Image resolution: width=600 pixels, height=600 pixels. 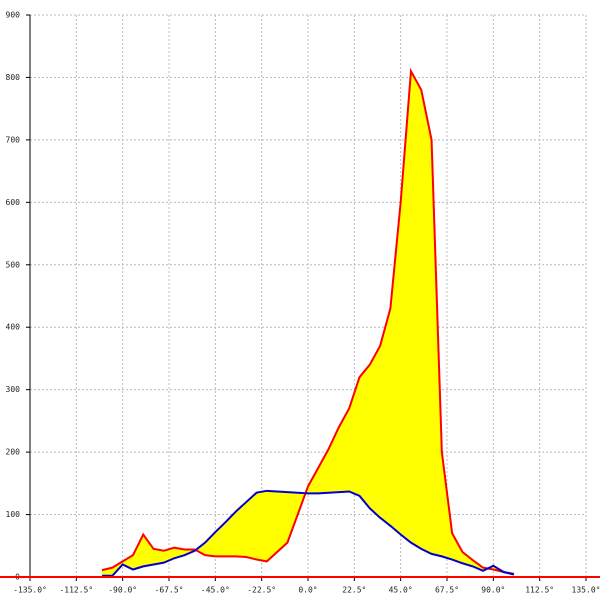 What do you see at coordinates (13, 264) in the screenshot?
I see `y-tick-label: 500` at bounding box center [13, 264].